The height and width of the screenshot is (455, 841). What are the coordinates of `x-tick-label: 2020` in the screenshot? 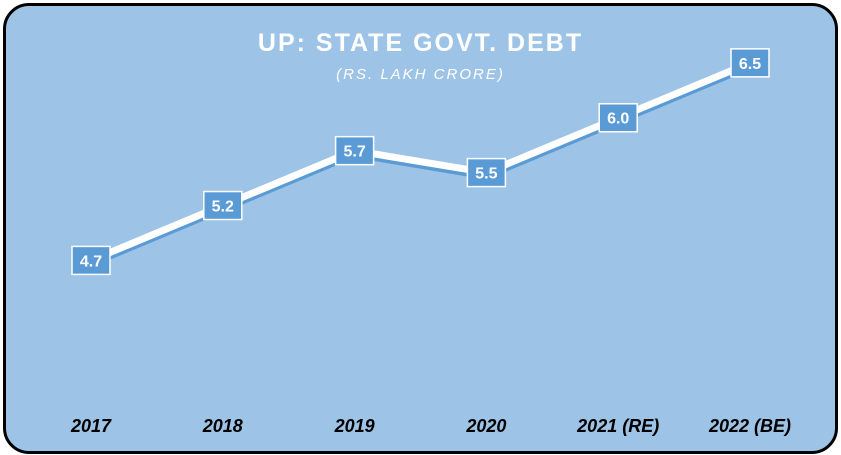 It's located at (485, 426).